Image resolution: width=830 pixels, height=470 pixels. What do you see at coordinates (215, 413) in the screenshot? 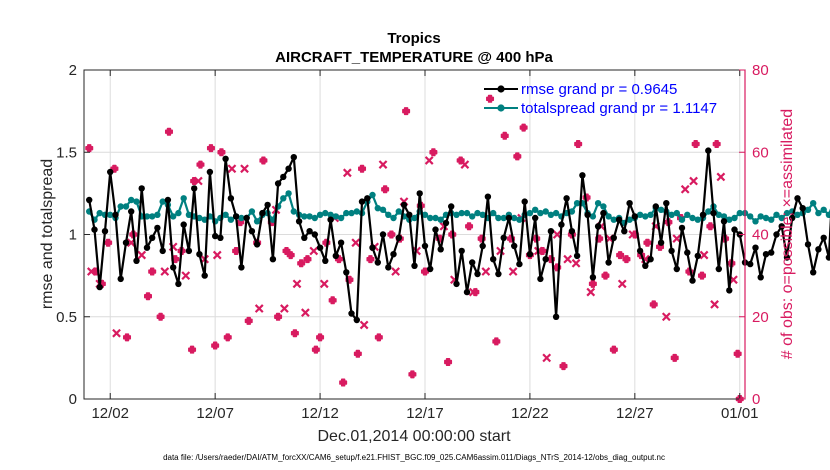
I see `x-tick-label: 12/07` at bounding box center [215, 413].